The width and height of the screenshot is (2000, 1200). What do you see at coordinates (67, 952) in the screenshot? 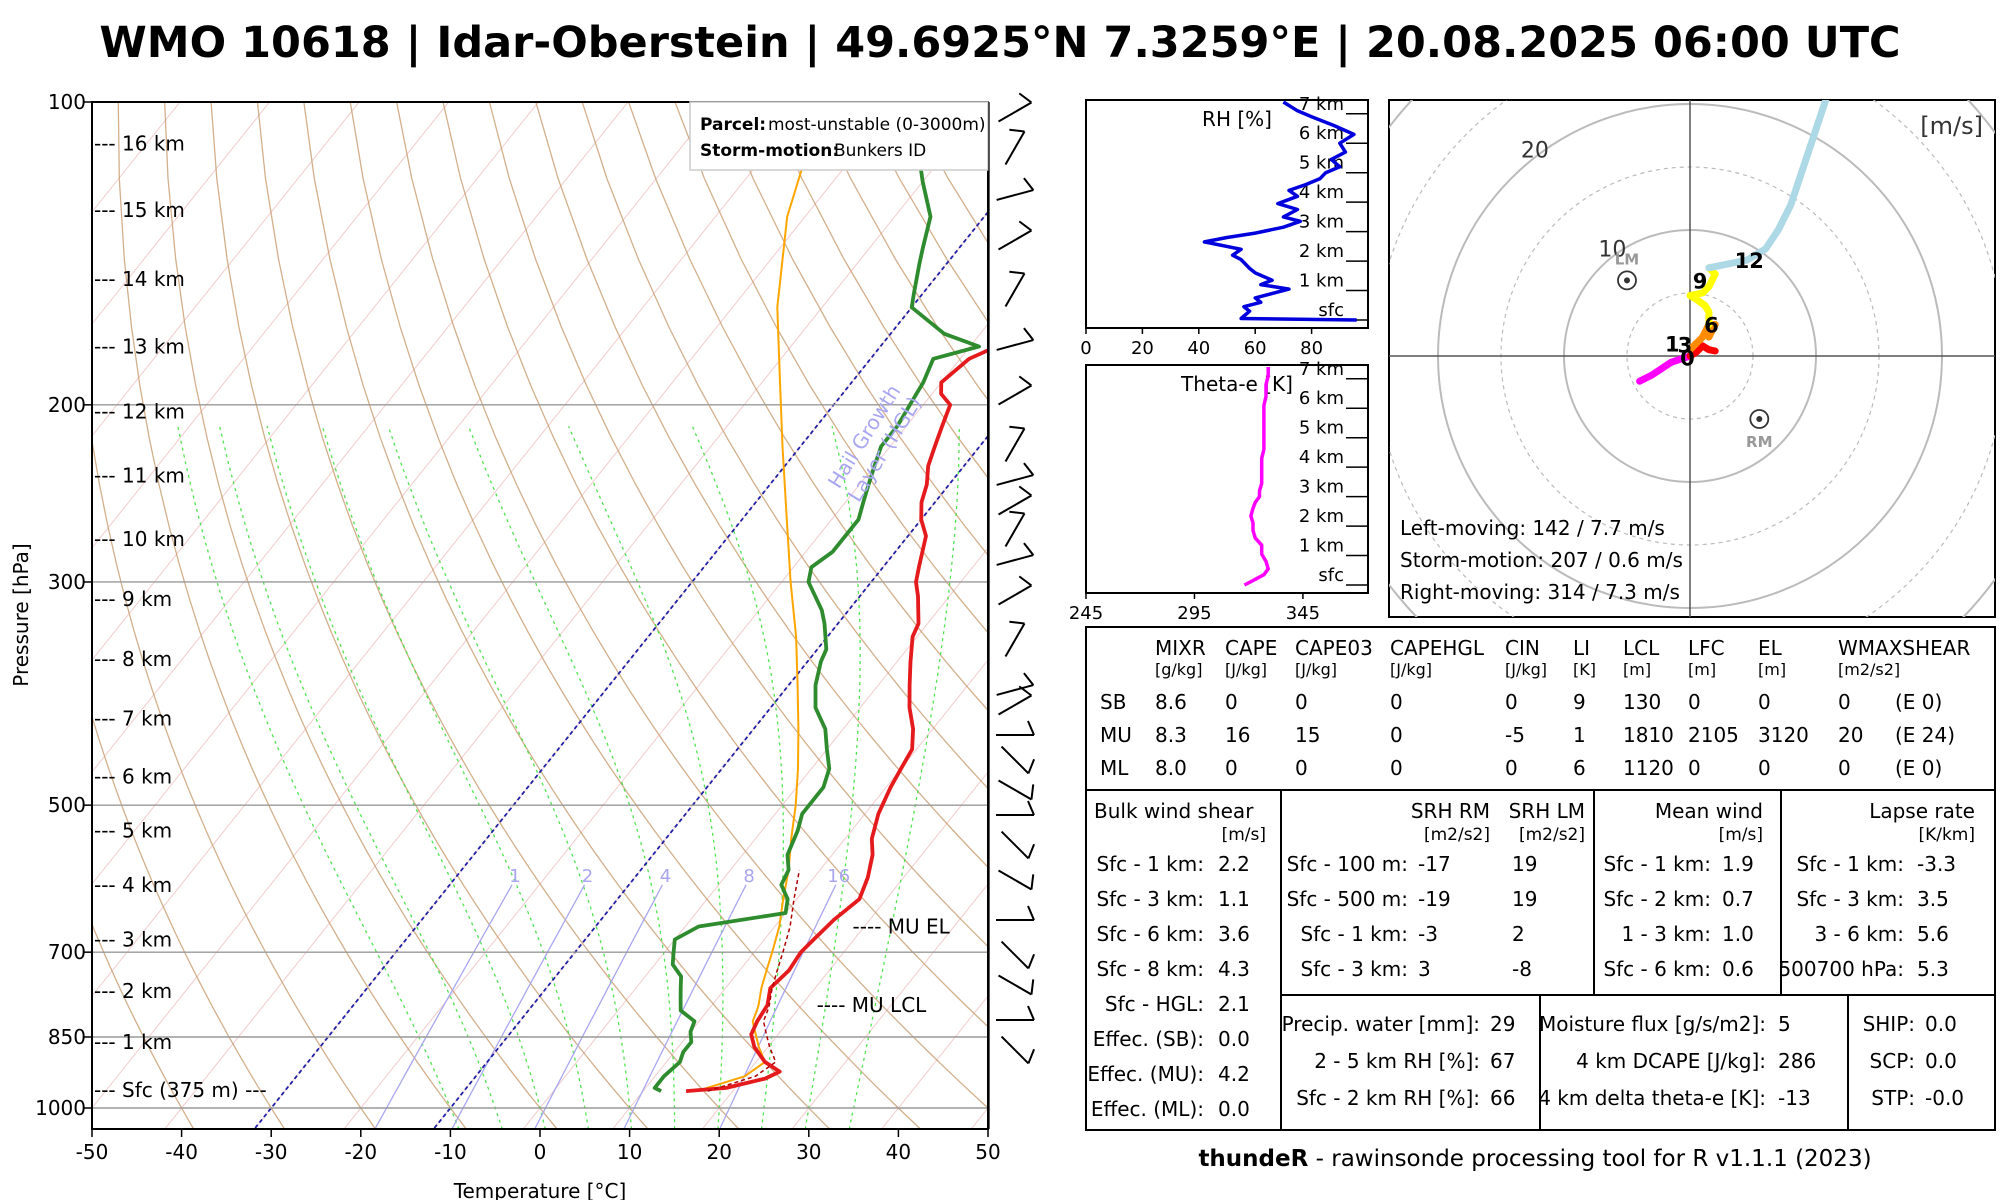
I see `y-tick-label: 700` at bounding box center [67, 952].